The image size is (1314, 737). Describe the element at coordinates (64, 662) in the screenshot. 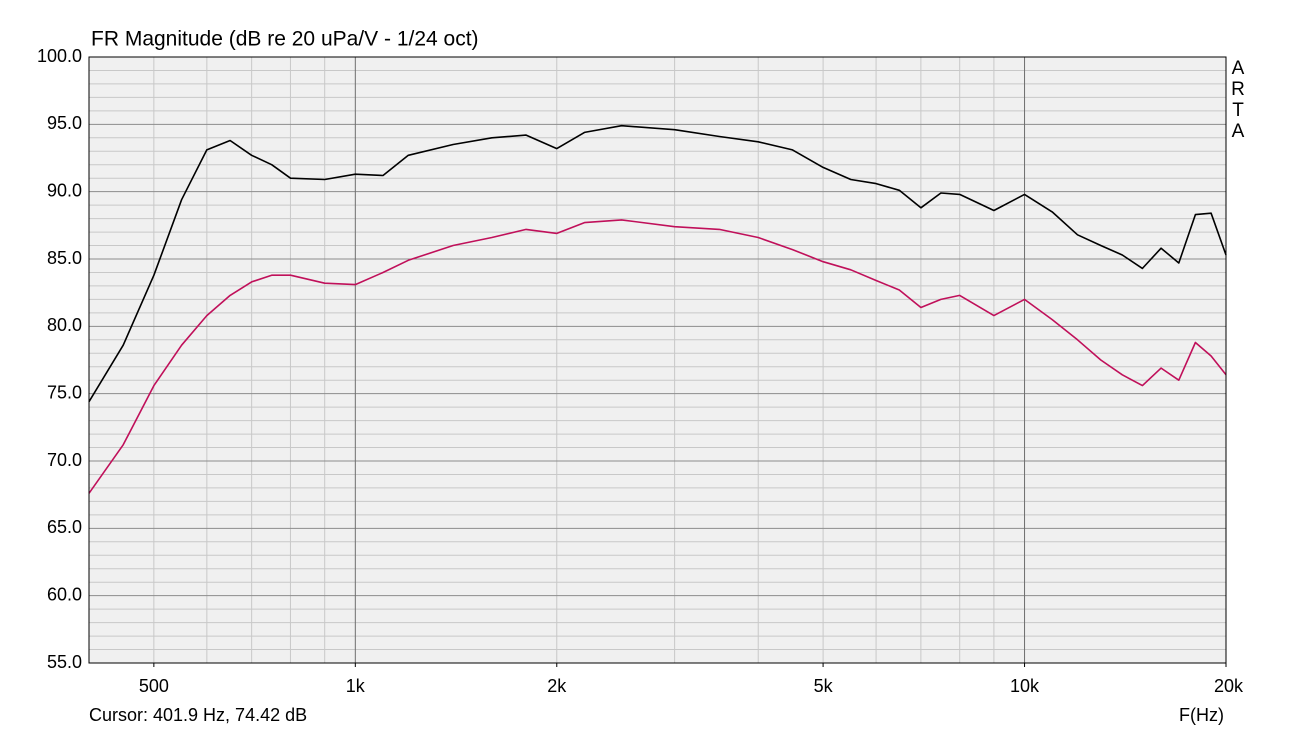

I see `y-tick-label: 55.0` at that location.